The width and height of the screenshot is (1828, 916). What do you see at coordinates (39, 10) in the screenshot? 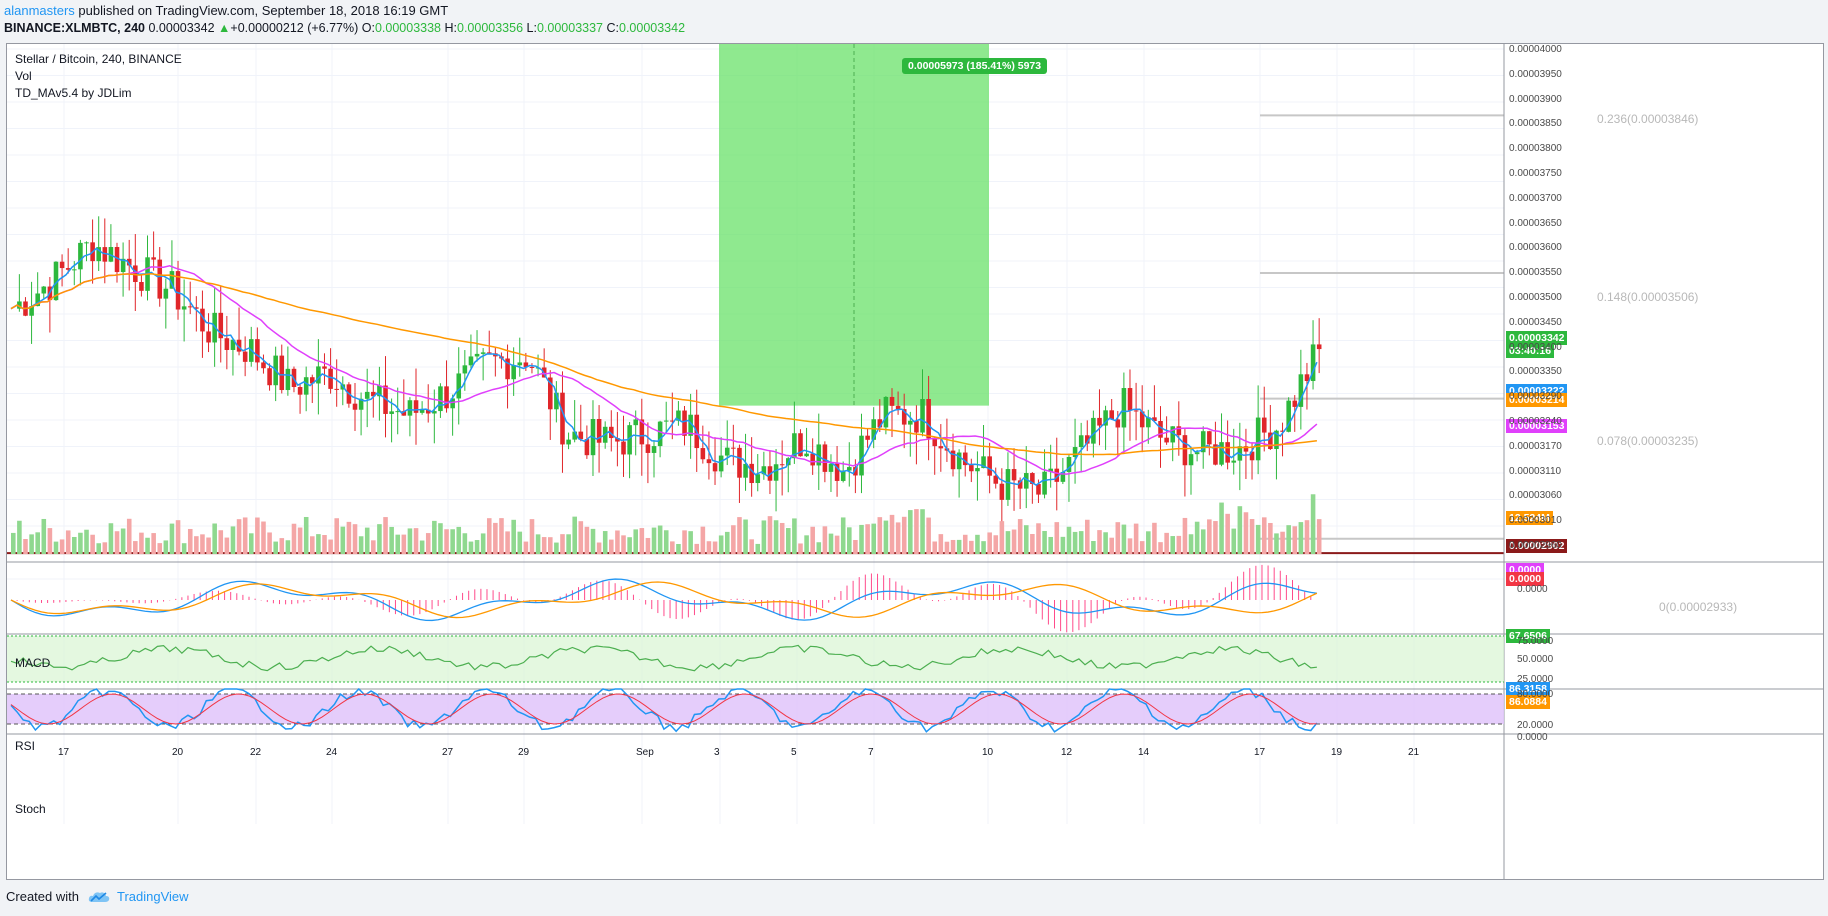
I see `author-link: alanmasters` at bounding box center [39, 10].